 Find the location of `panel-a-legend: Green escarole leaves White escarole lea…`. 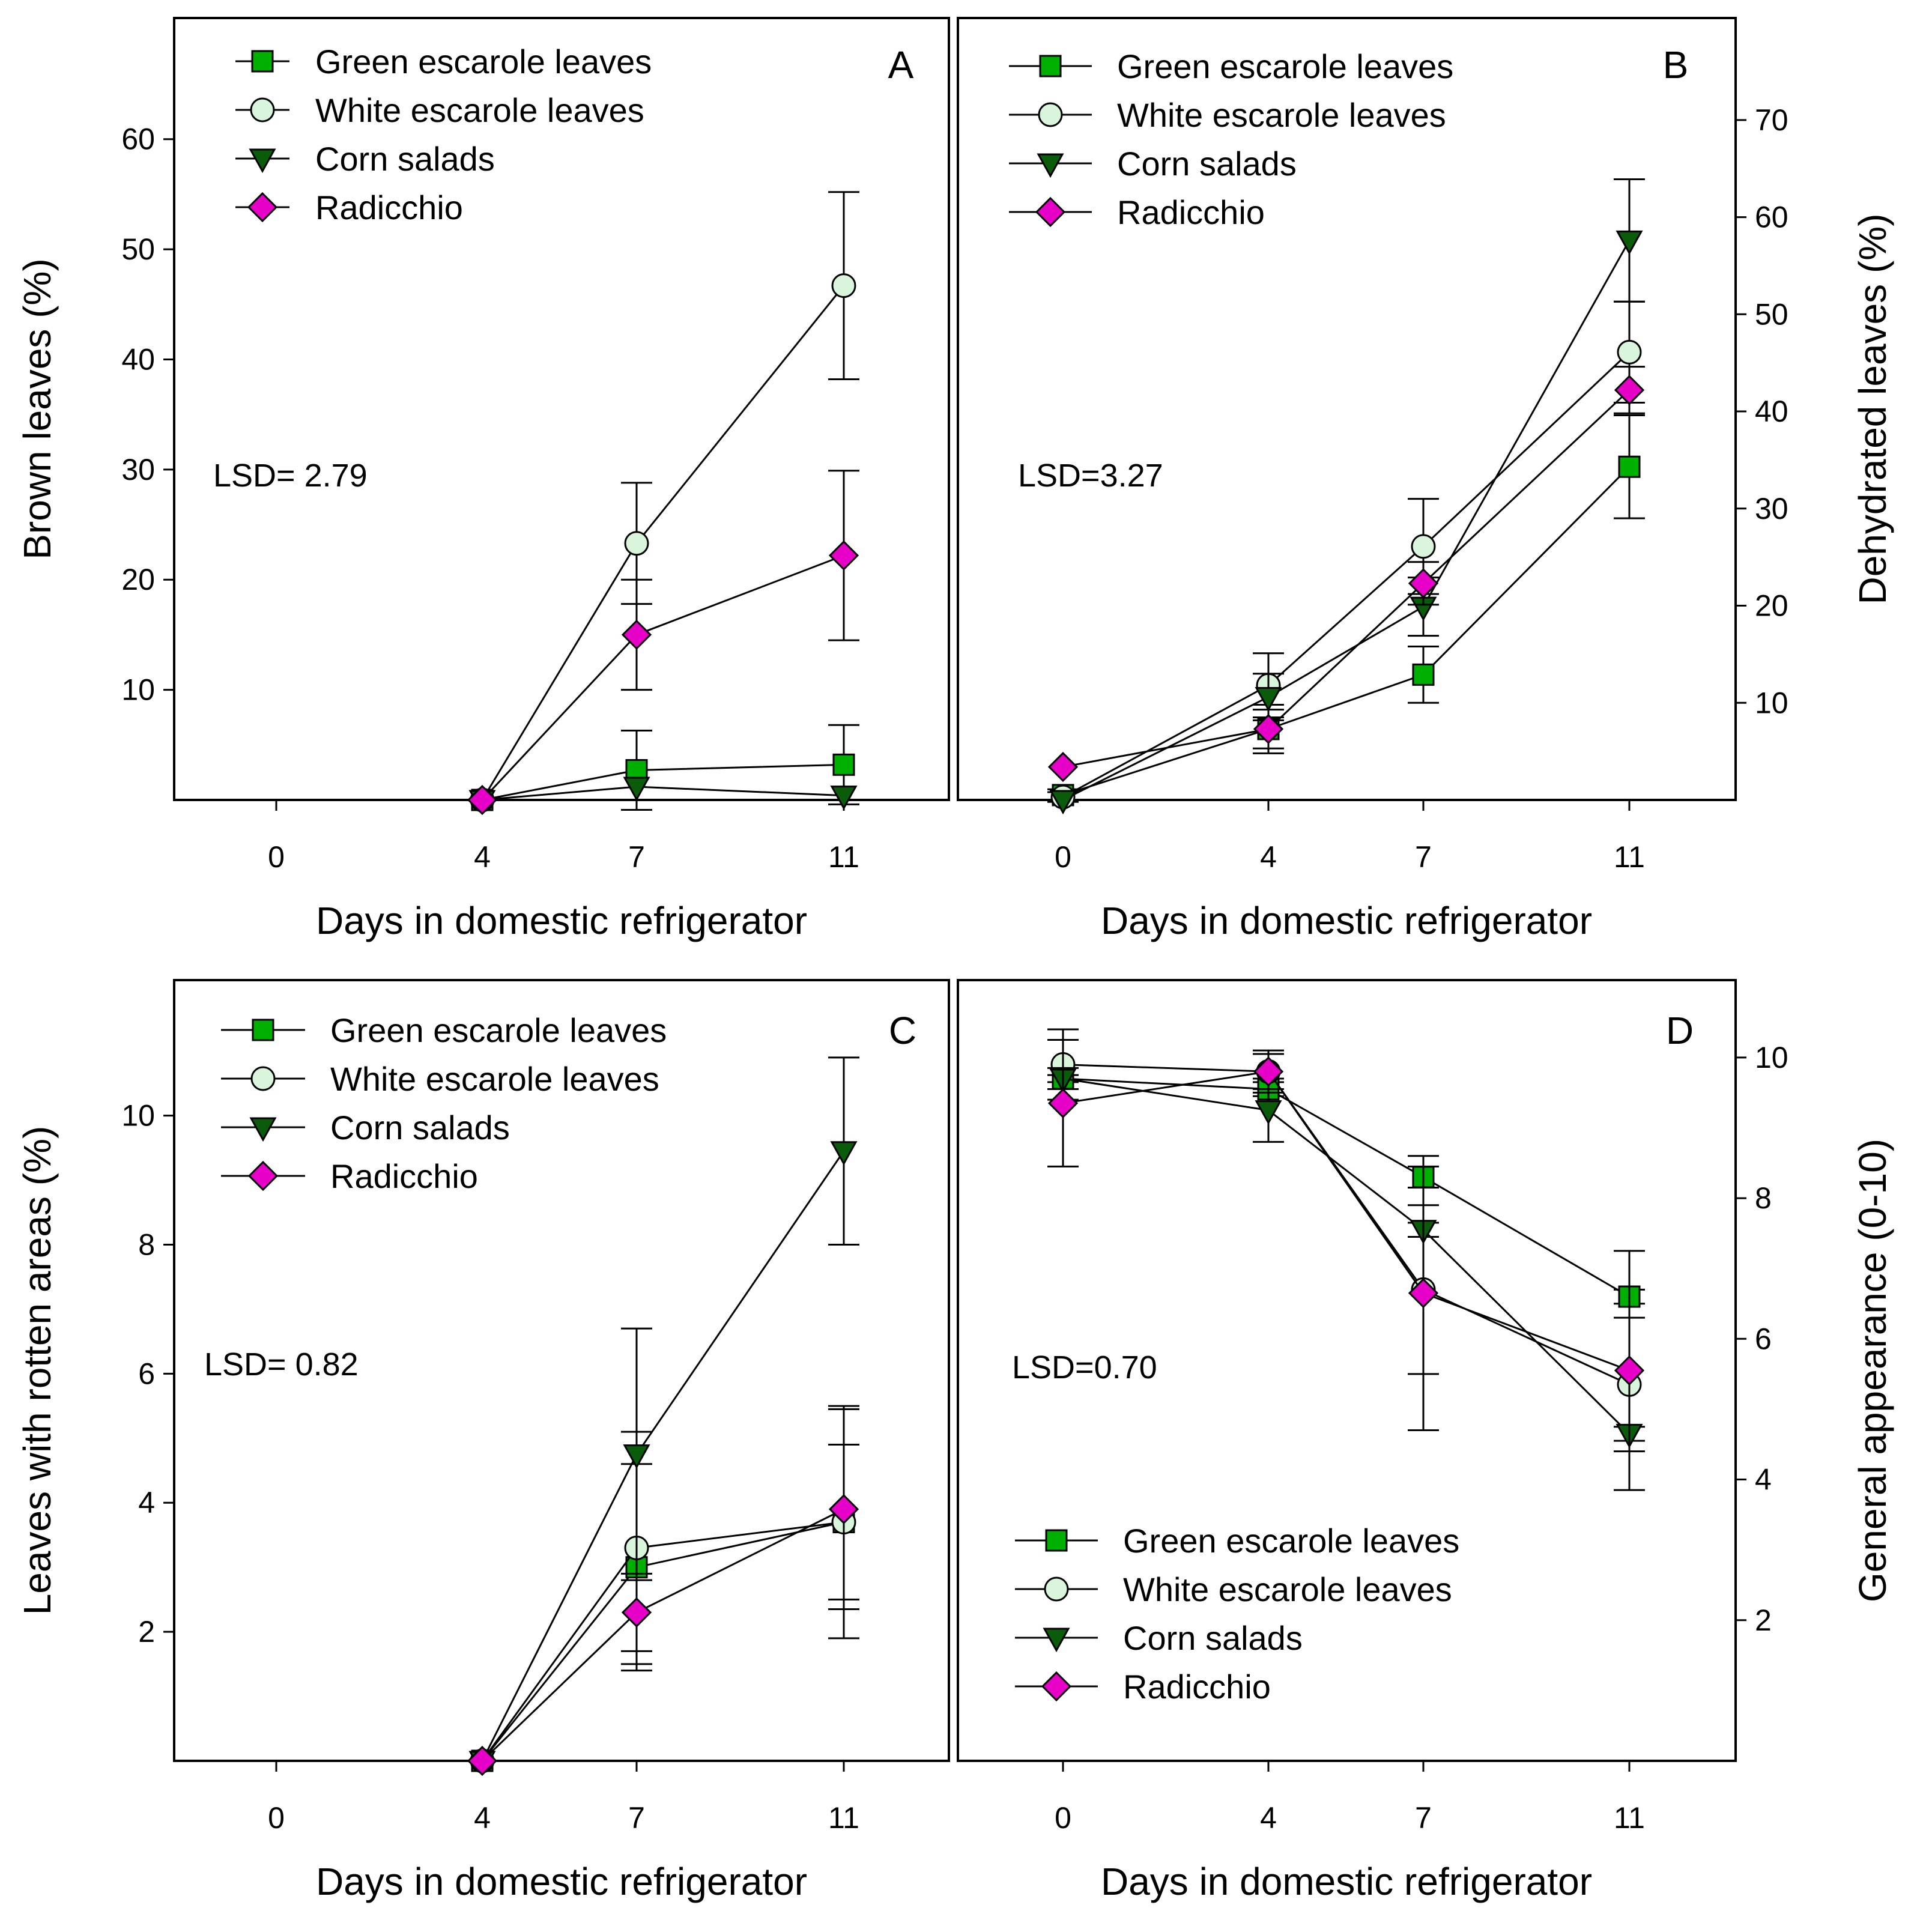

panel-a-legend: Green escarole leaves White escarole lea… is located at coordinates (443, 134).